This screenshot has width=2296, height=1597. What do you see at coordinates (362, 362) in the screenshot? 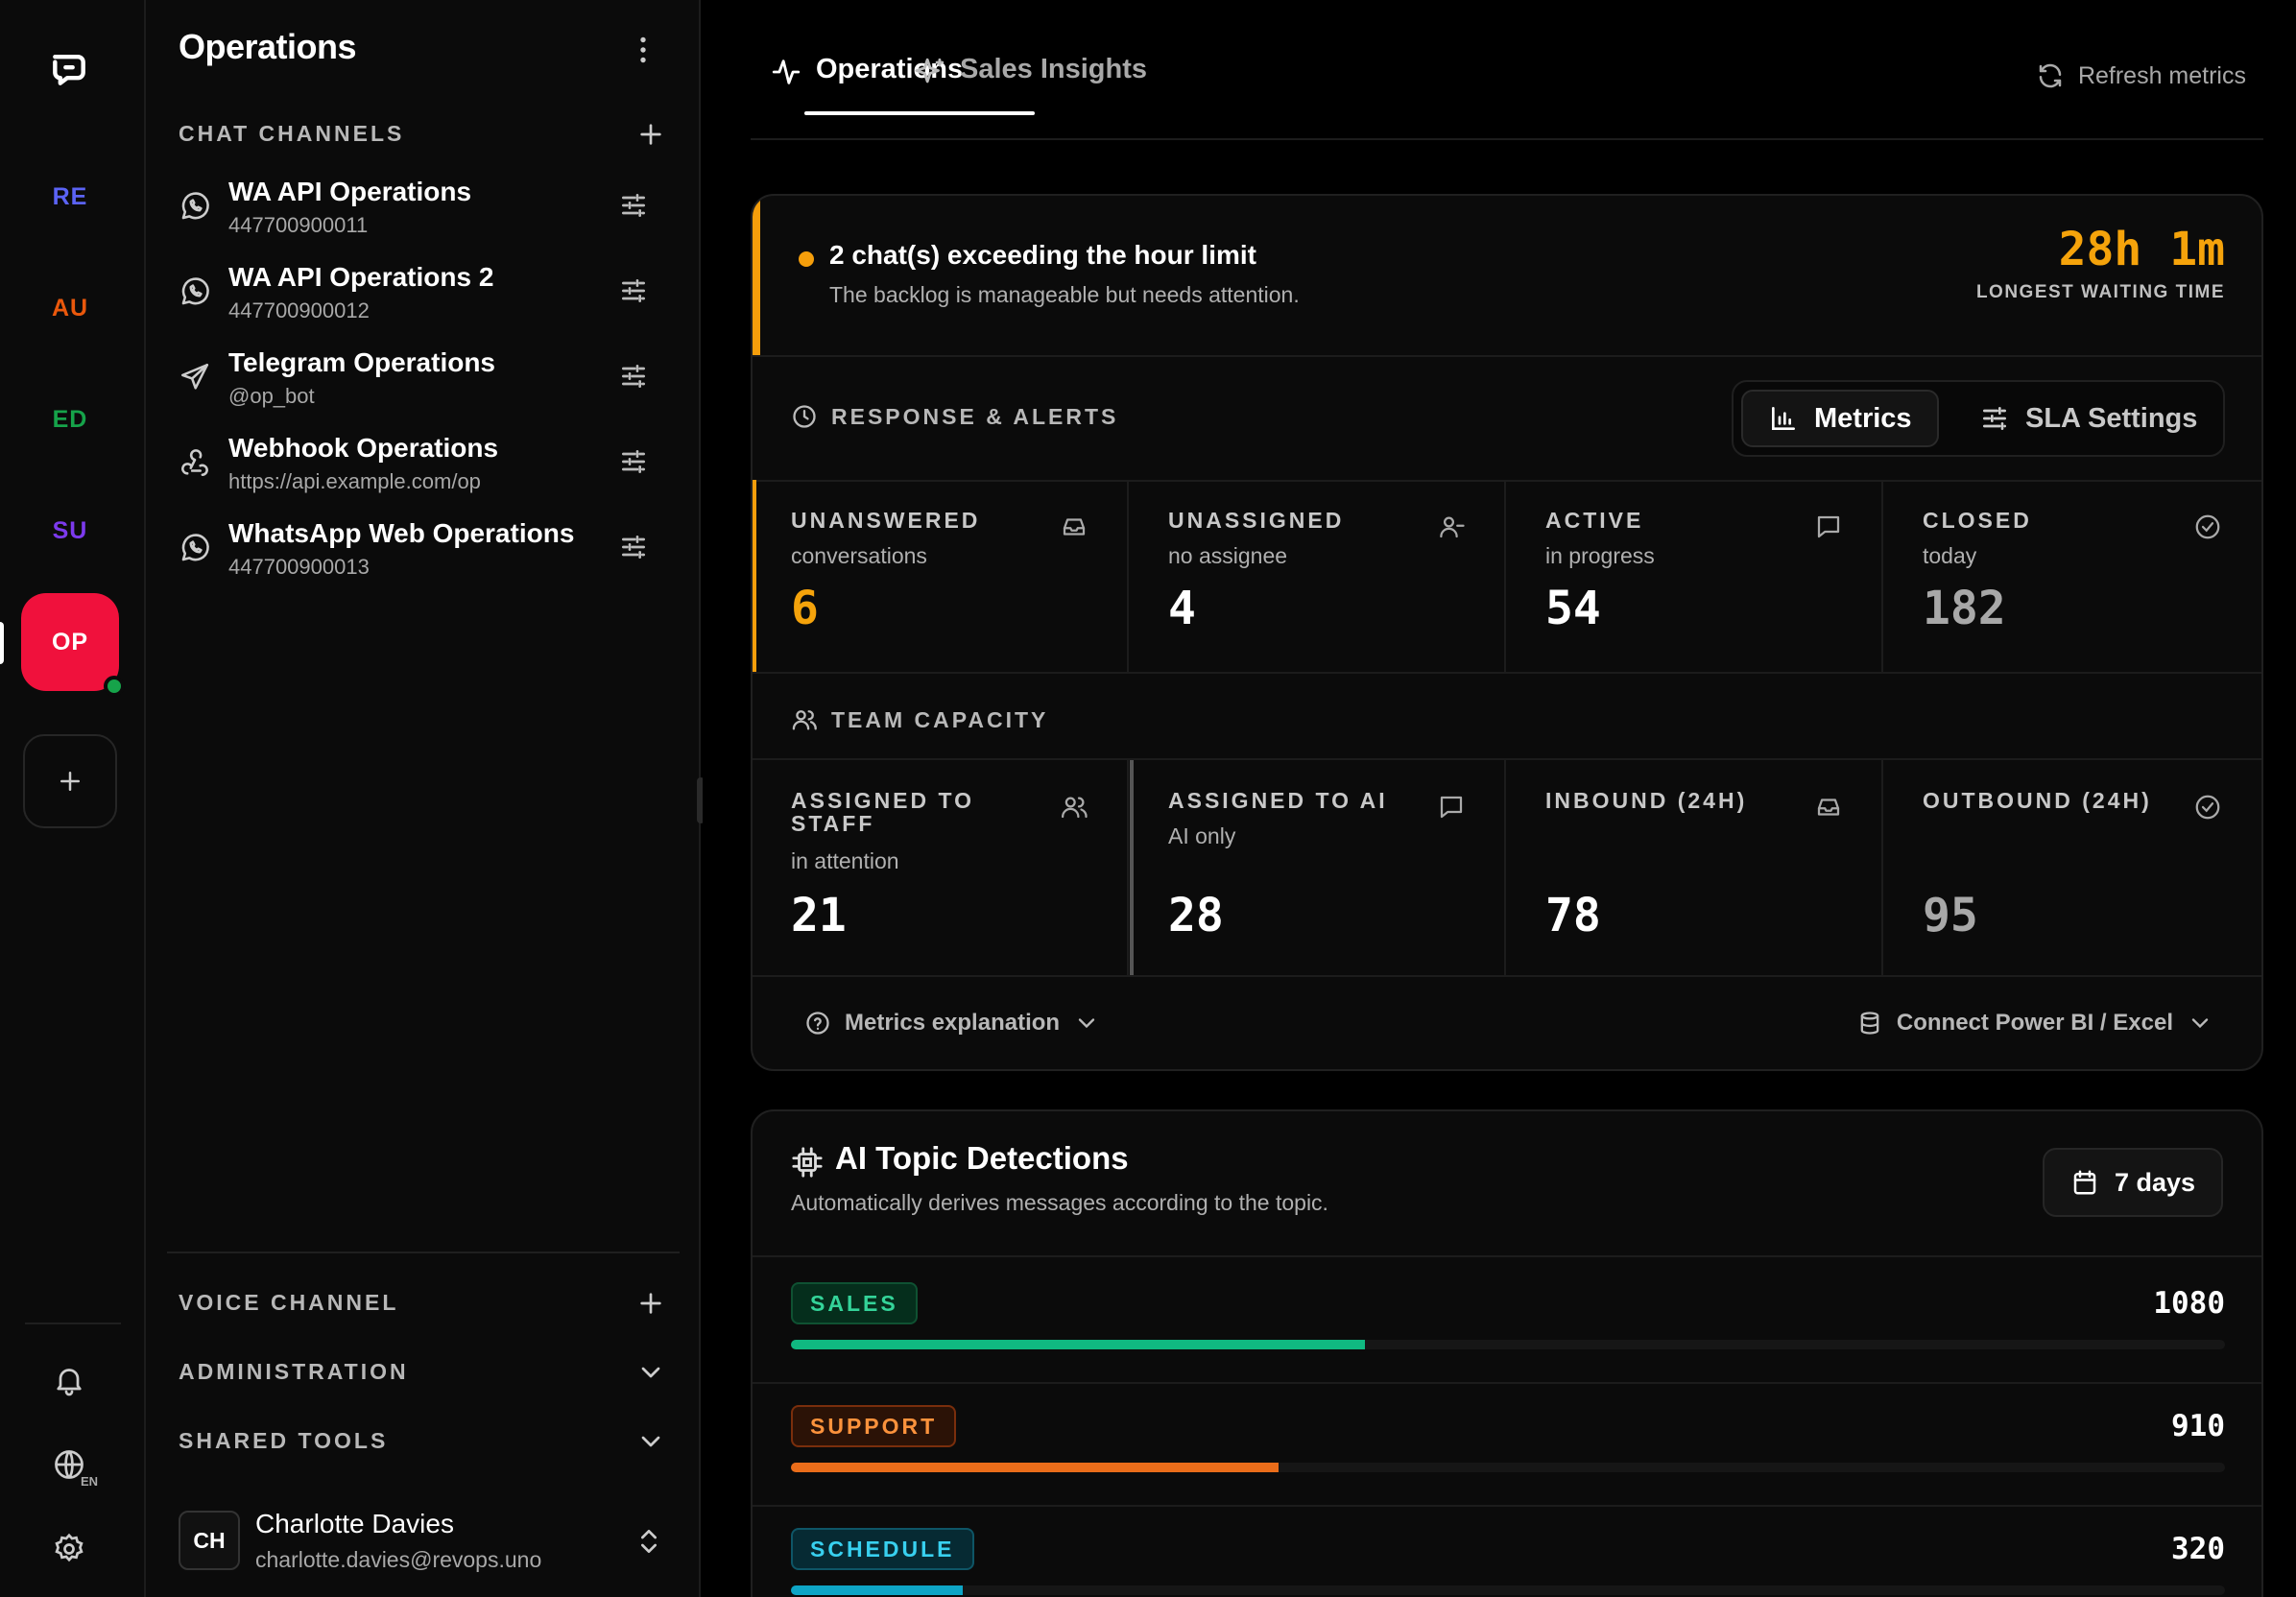
I see `channel-name: Telegram Operations` at bounding box center [362, 362].